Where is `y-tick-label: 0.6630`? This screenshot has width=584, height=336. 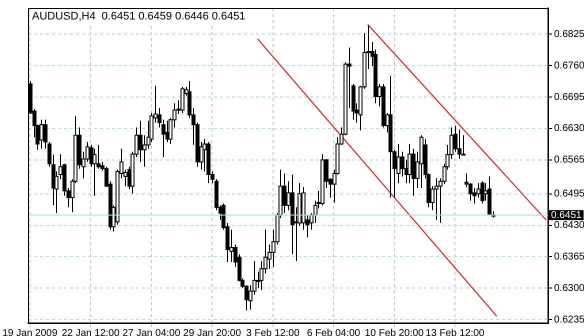
y-tick-label: 0.6630 is located at coordinates (569, 128).